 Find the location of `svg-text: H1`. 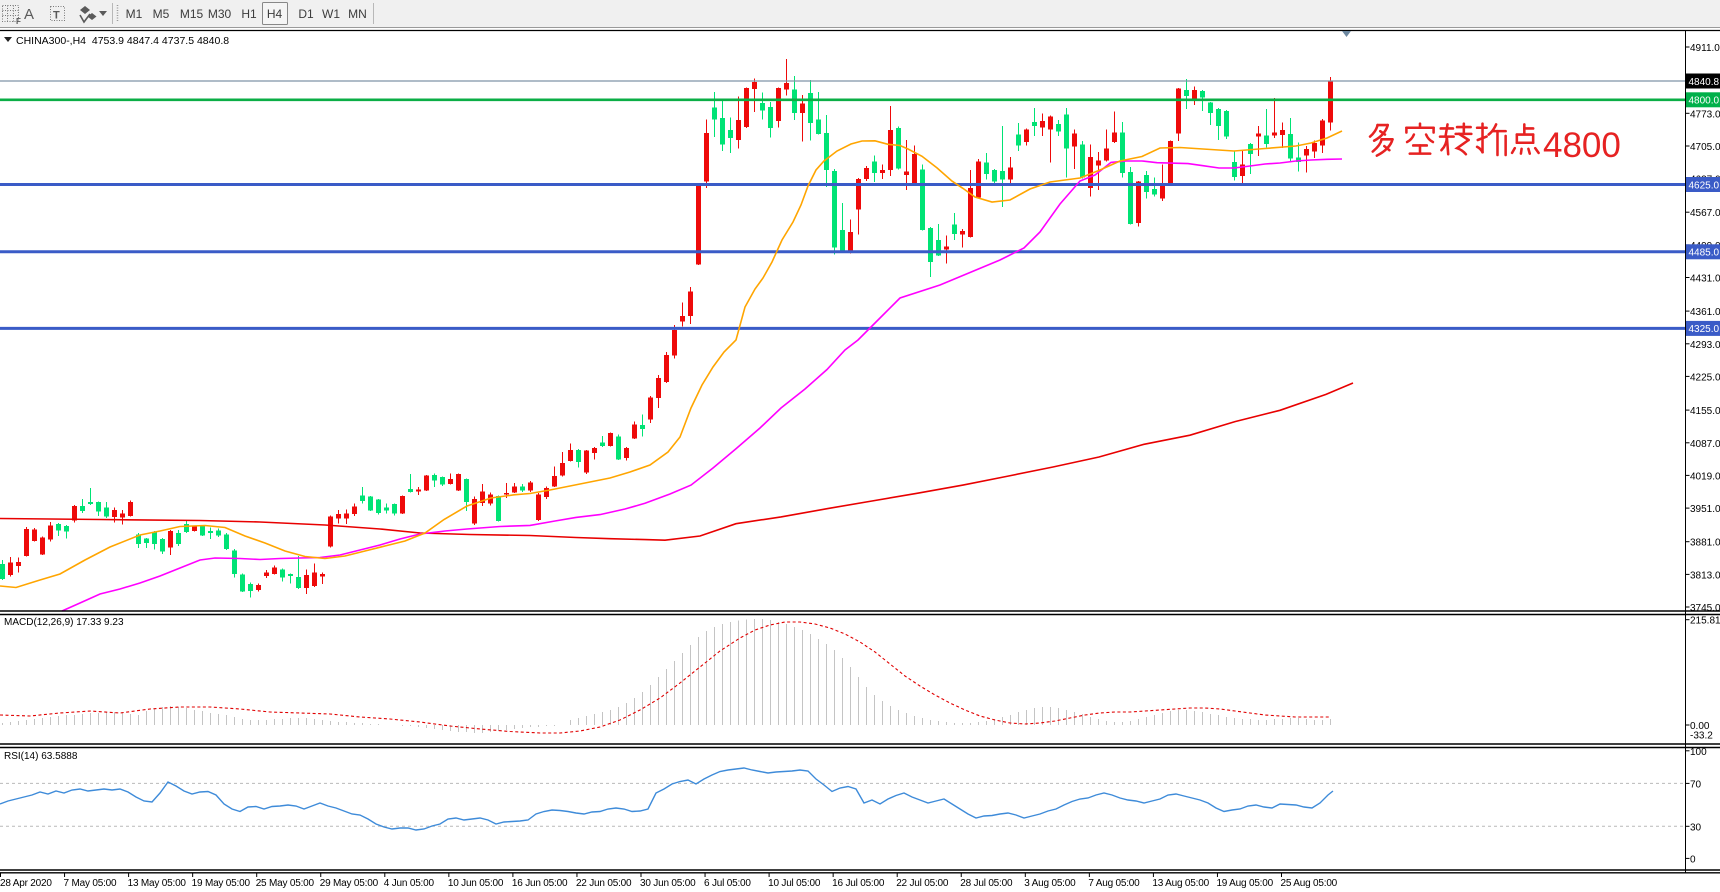

svg-text: H1 is located at coordinates (249, 14).